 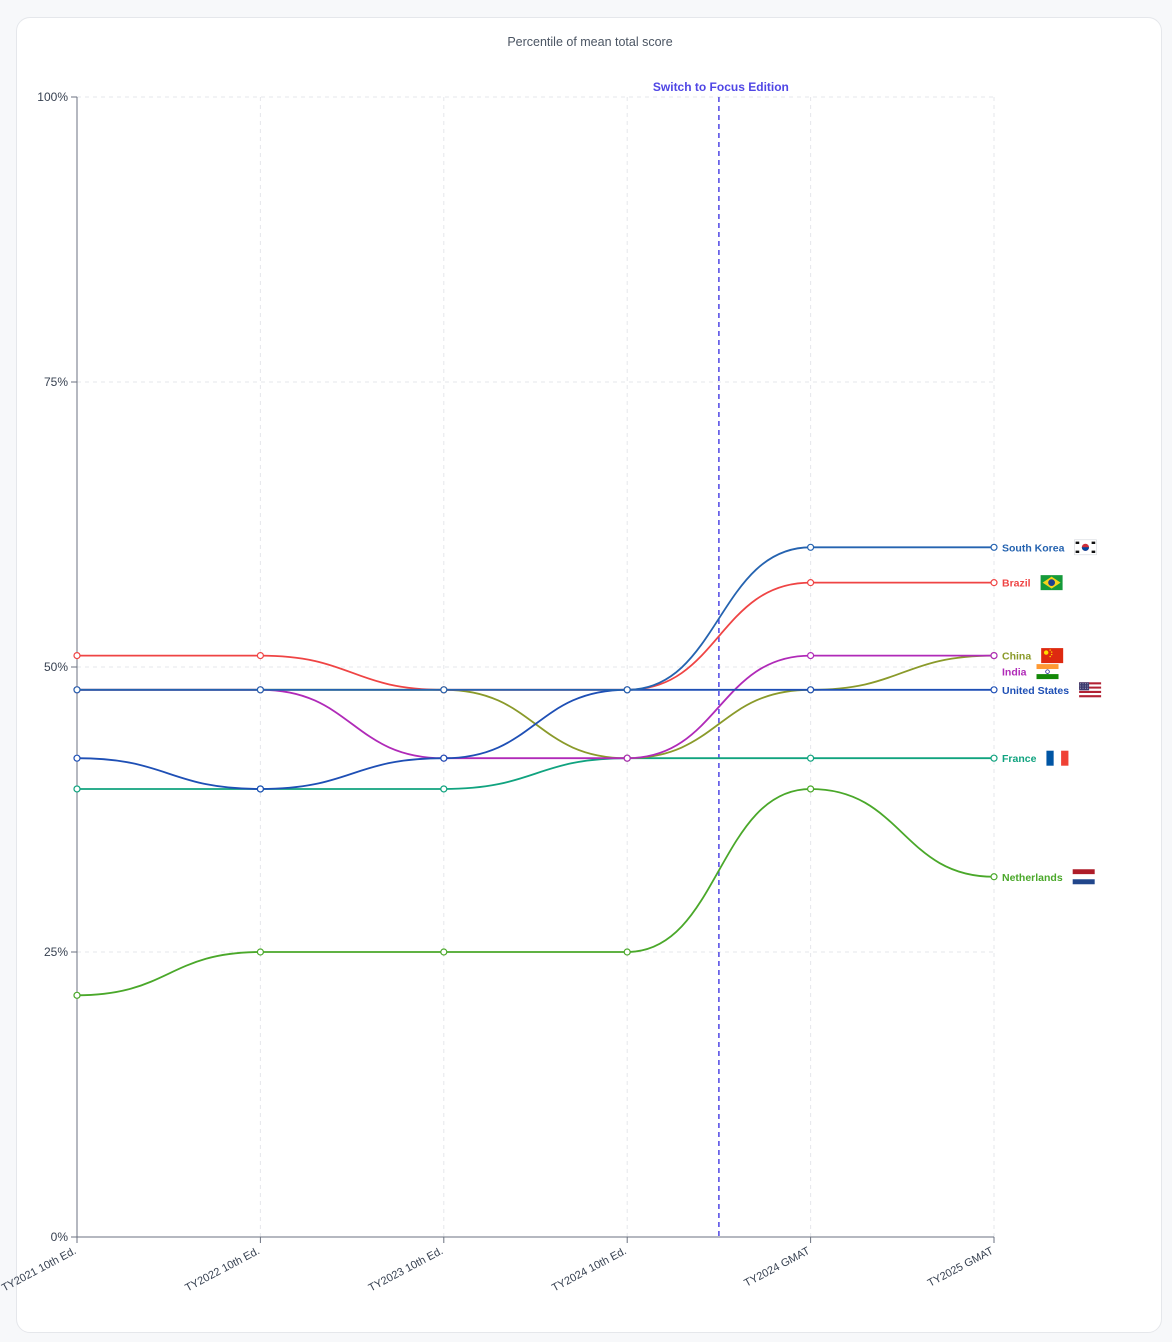 What do you see at coordinates (535, 773) in the screenshot?
I see `series-line-france` at bounding box center [535, 773].